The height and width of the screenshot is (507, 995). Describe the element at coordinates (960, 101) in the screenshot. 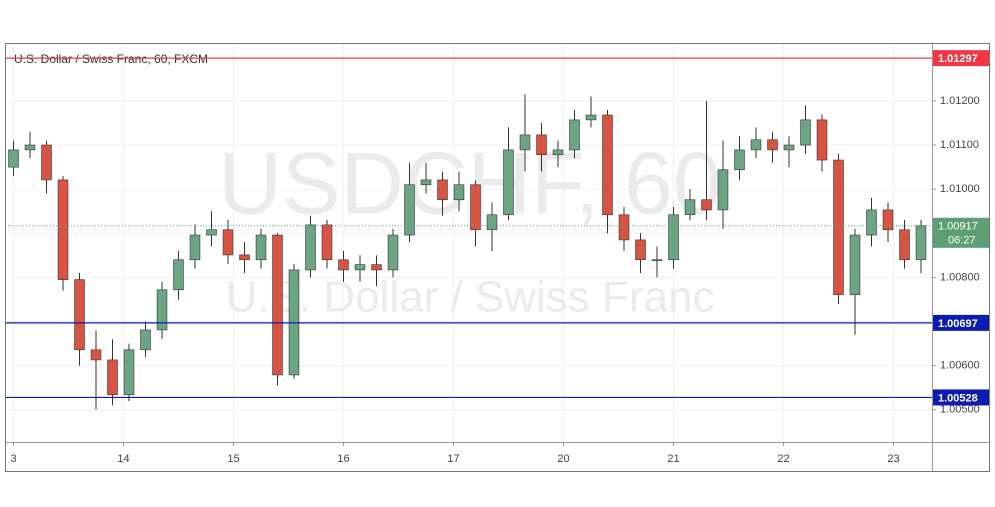

I see `y-tick-label: 1.01200` at that location.